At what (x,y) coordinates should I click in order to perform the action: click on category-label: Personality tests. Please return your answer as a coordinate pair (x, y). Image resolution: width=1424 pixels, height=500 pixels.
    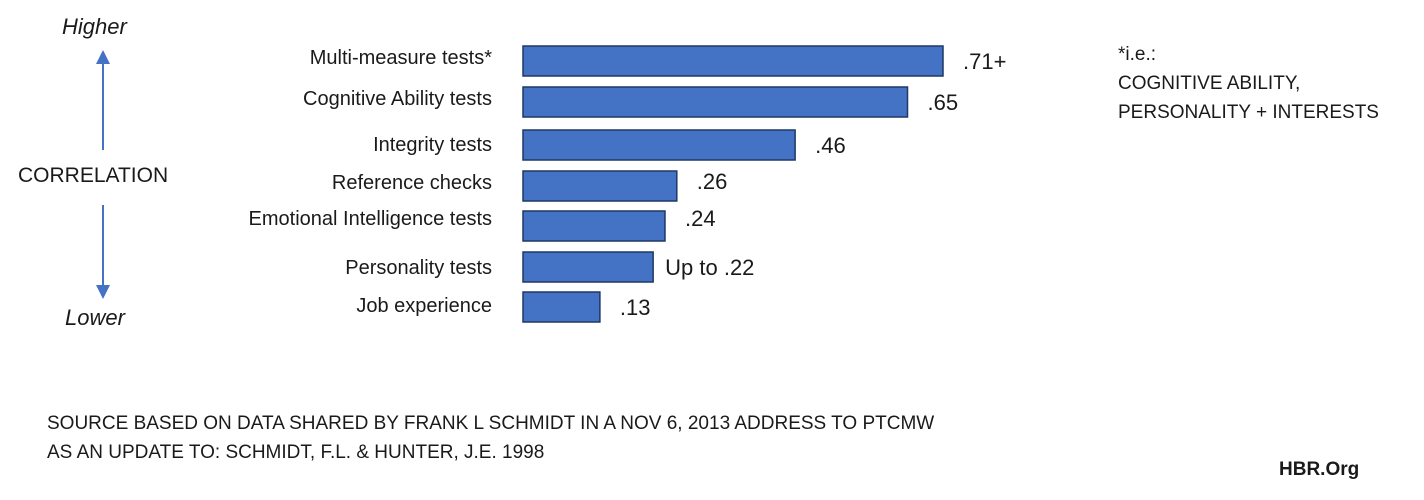
    Looking at the image, I should click on (418, 268).